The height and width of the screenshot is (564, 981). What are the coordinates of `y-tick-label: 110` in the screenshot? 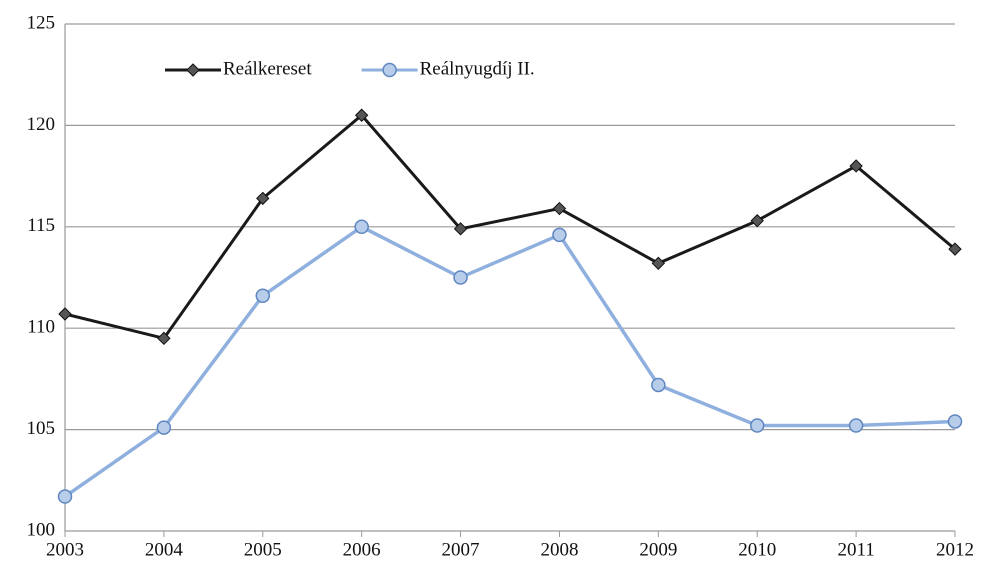 It's located at (41, 327).